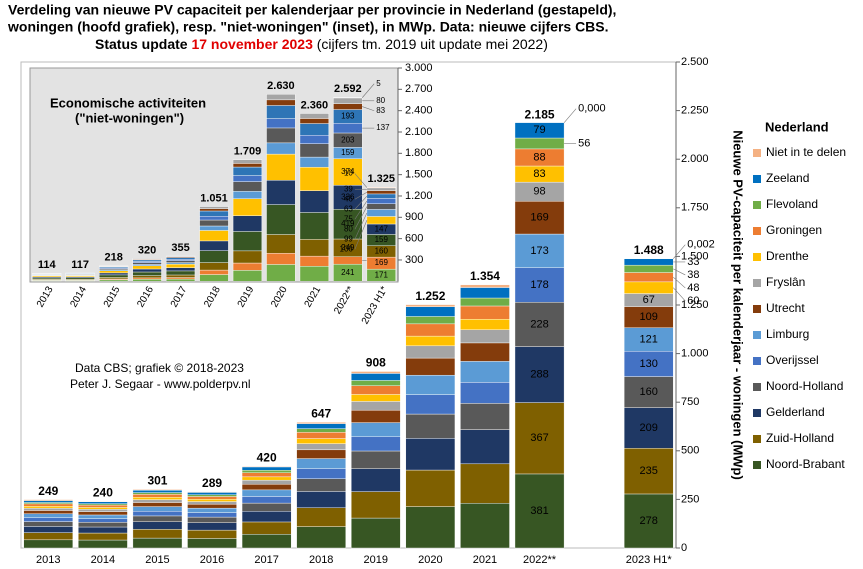 Image resolution: width=863 pixels, height=569 pixels. What do you see at coordinates (419, 175) in the screenshot?
I see `y-tick-label: 1.500` at bounding box center [419, 175].